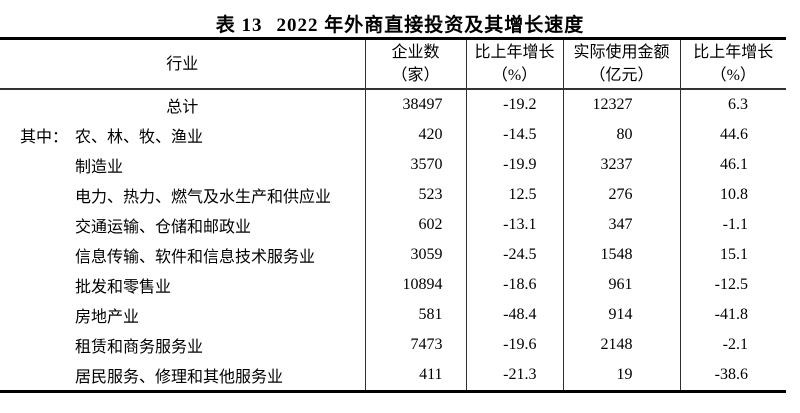  I want to click on row-label: 农、林、牧、渔业, so click(139, 137).